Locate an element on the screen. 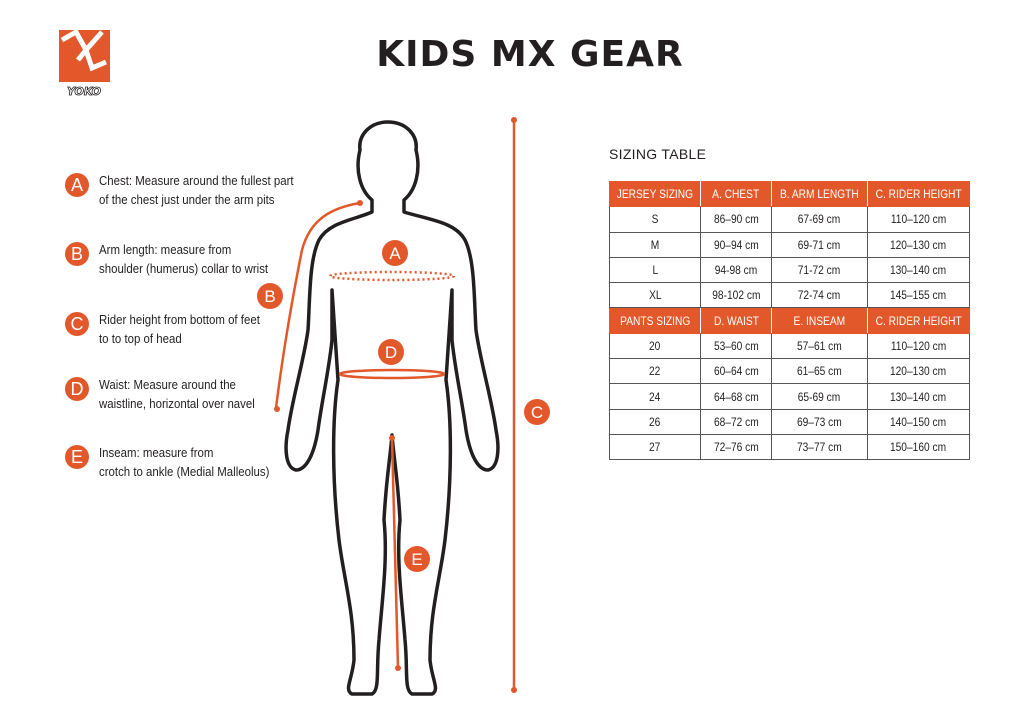 This screenshot has height=717, width=1024. table-cell: 22 is located at coordinates (655, 371).